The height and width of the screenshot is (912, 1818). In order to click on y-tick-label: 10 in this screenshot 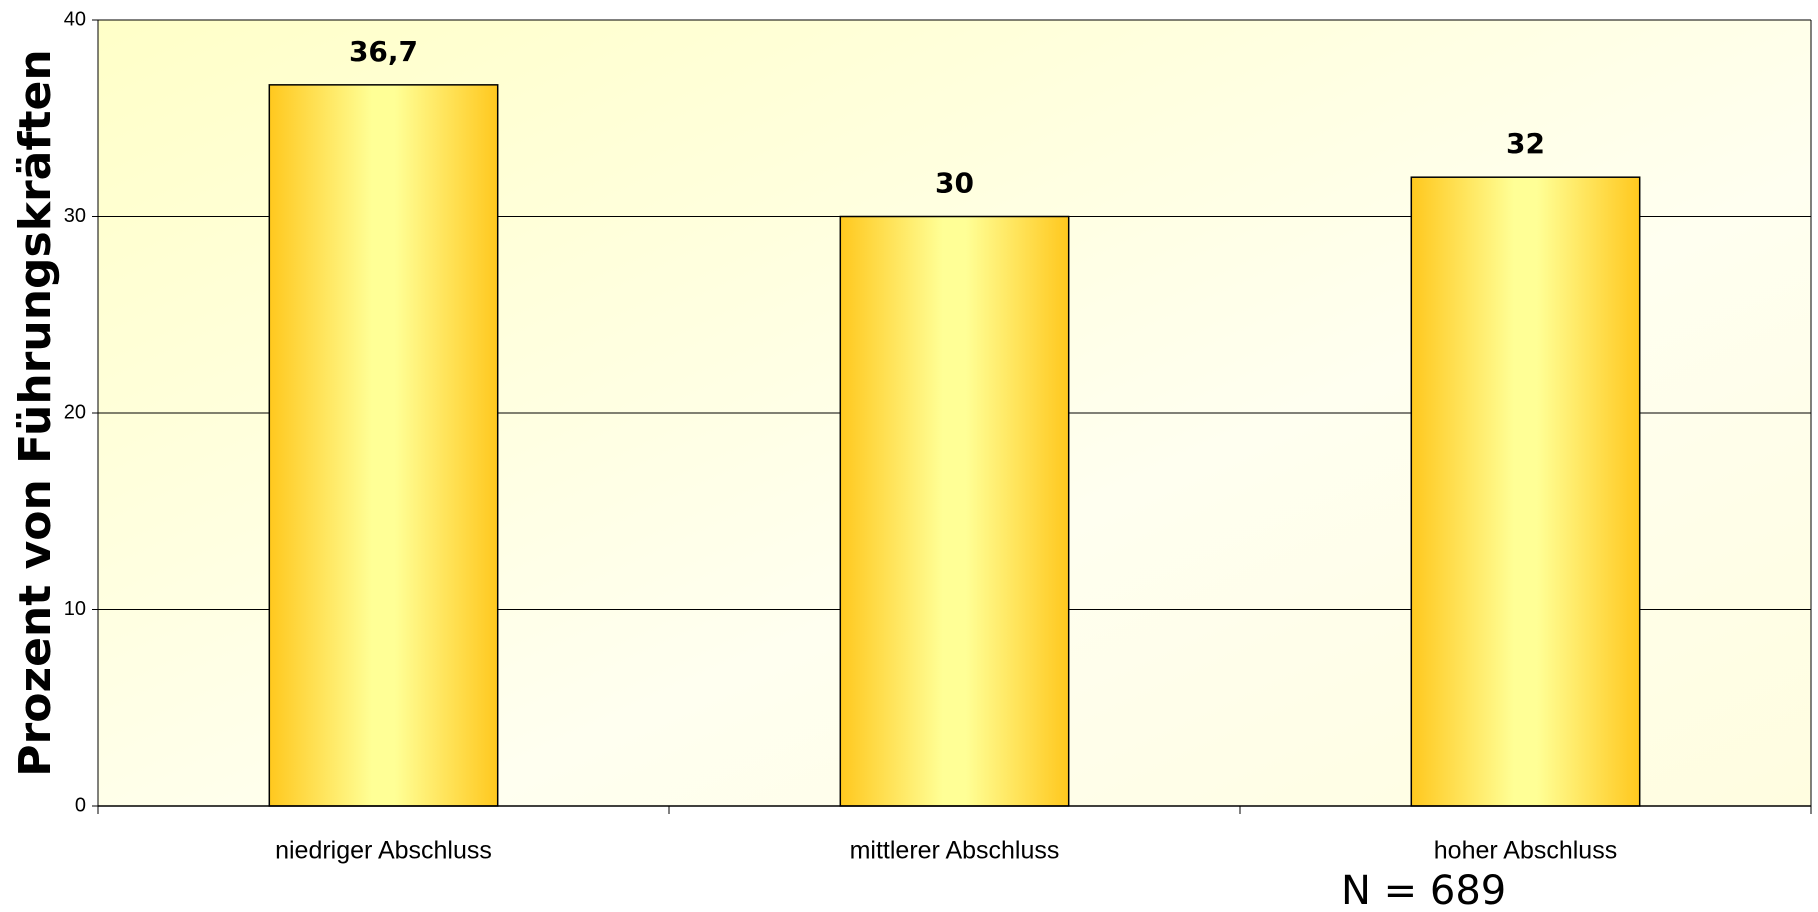, I will do `click(75, 609)`.